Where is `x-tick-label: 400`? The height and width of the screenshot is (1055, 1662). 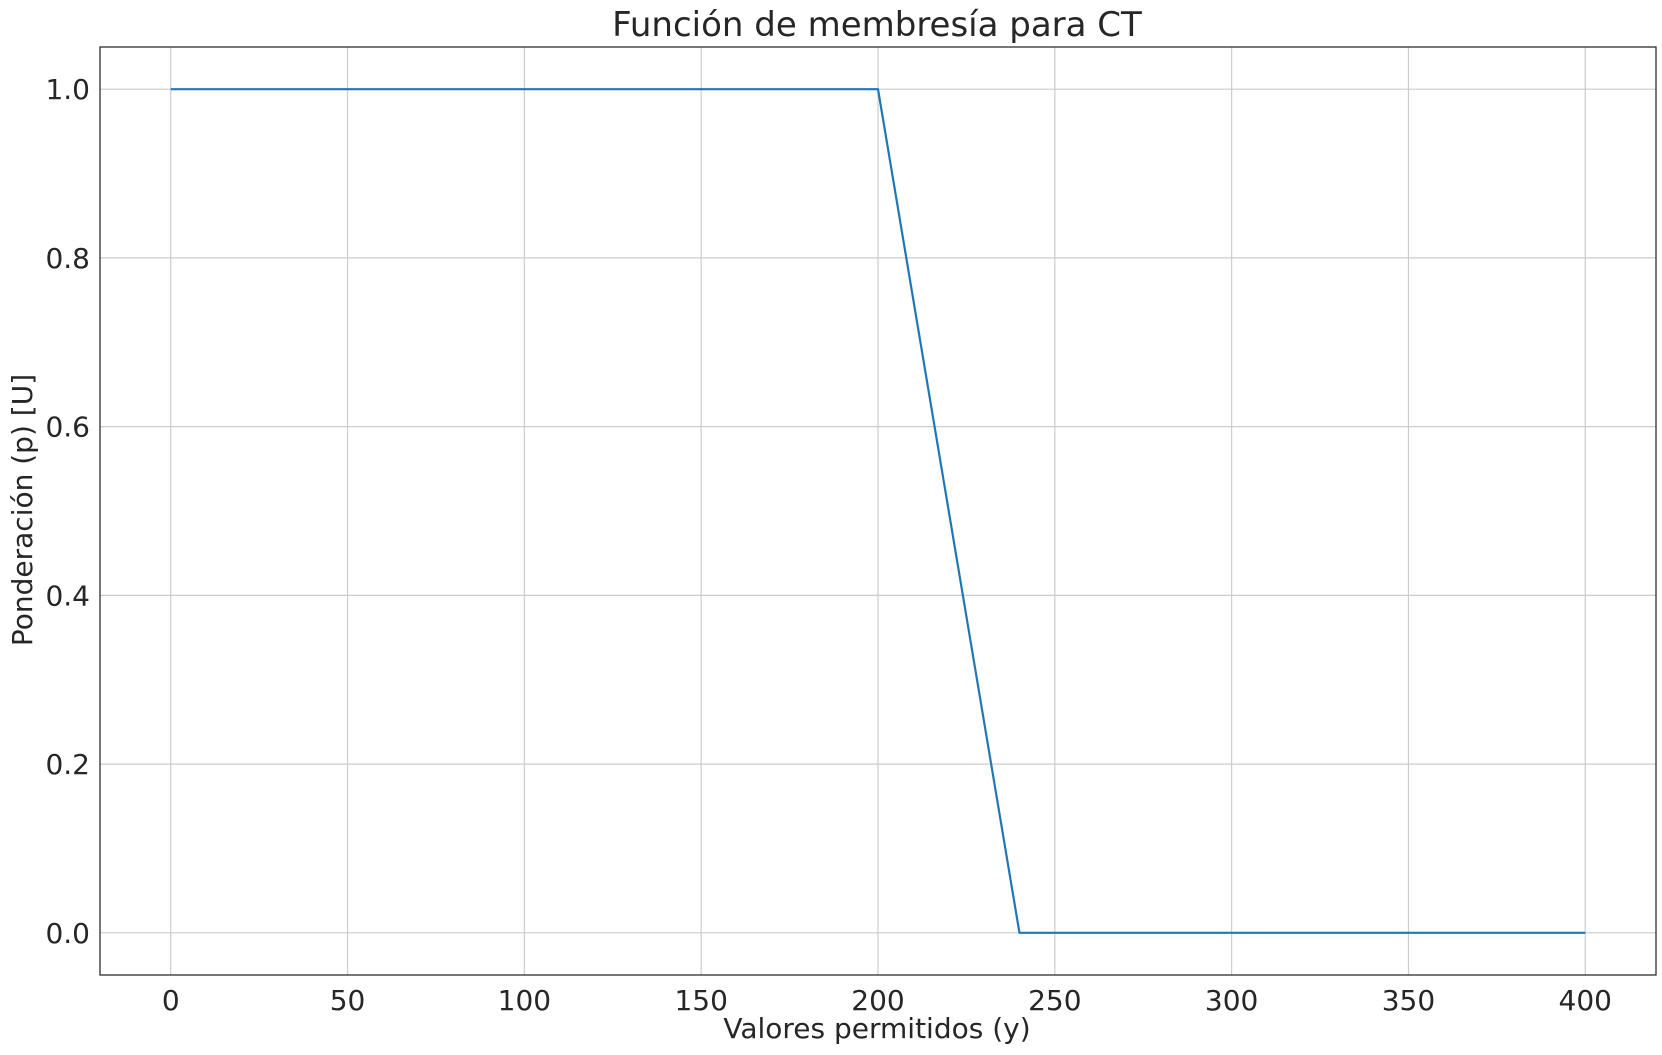
x-tick-label: 400 is located at coordinates (1585, 1000).